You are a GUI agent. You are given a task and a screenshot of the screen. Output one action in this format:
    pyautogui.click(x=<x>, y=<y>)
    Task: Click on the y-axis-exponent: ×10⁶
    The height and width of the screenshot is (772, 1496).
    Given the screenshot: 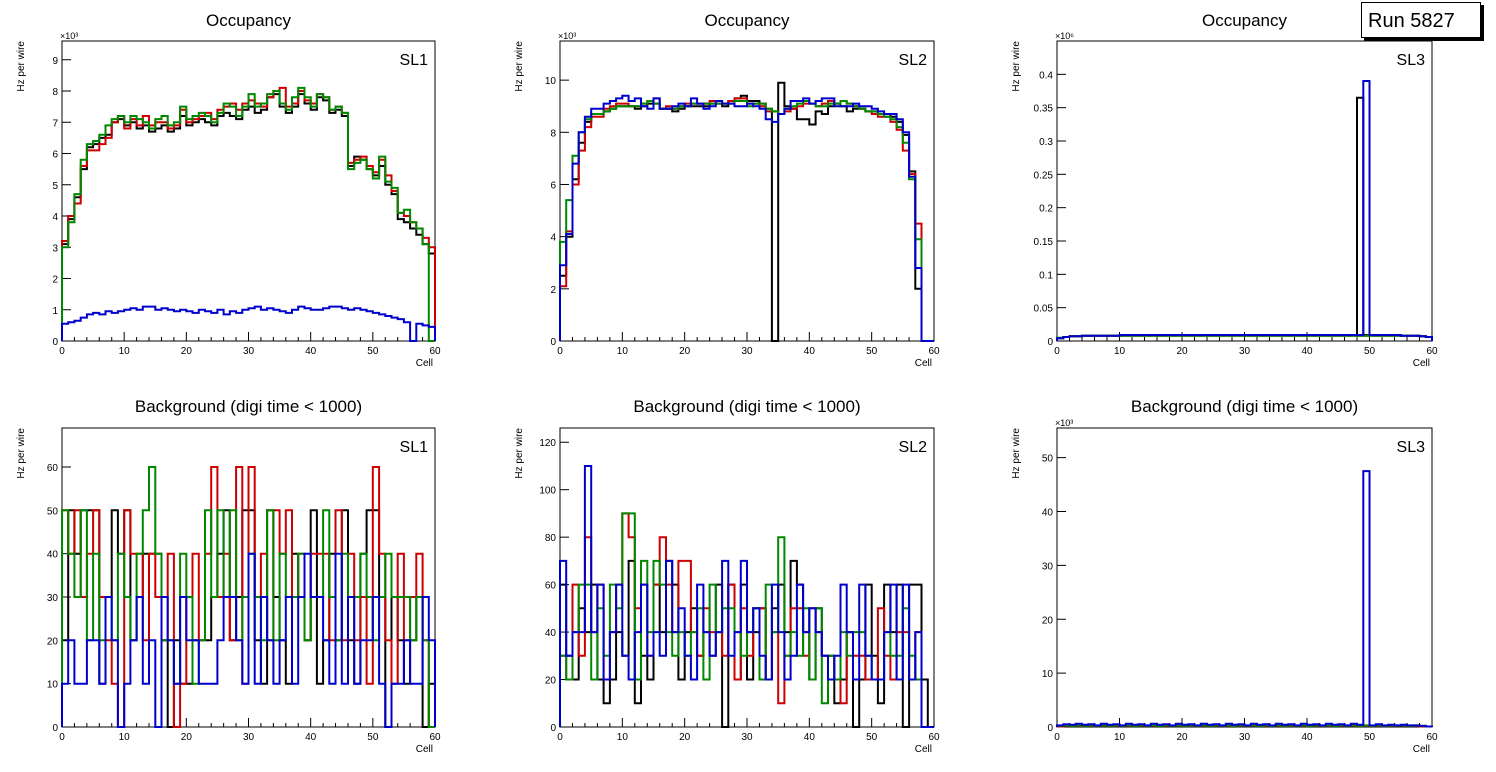 What is the action you would take?
    pyautogui.click(x=1064, y=36)
    